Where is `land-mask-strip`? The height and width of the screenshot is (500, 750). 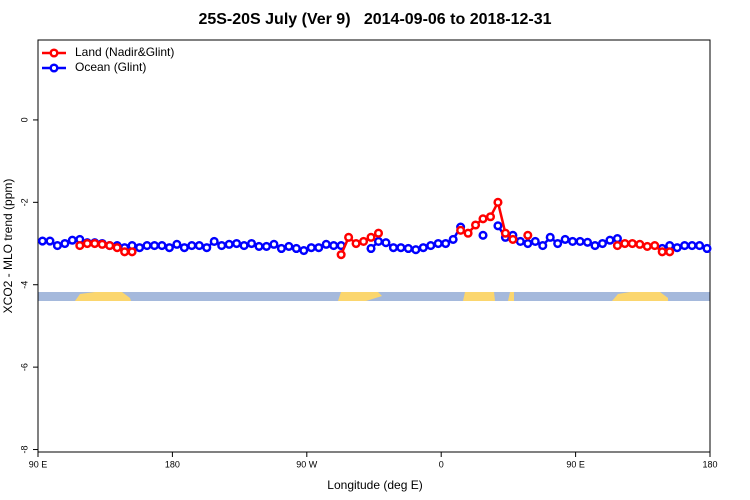
land-mask-strip is located at coordinates (374, 296).